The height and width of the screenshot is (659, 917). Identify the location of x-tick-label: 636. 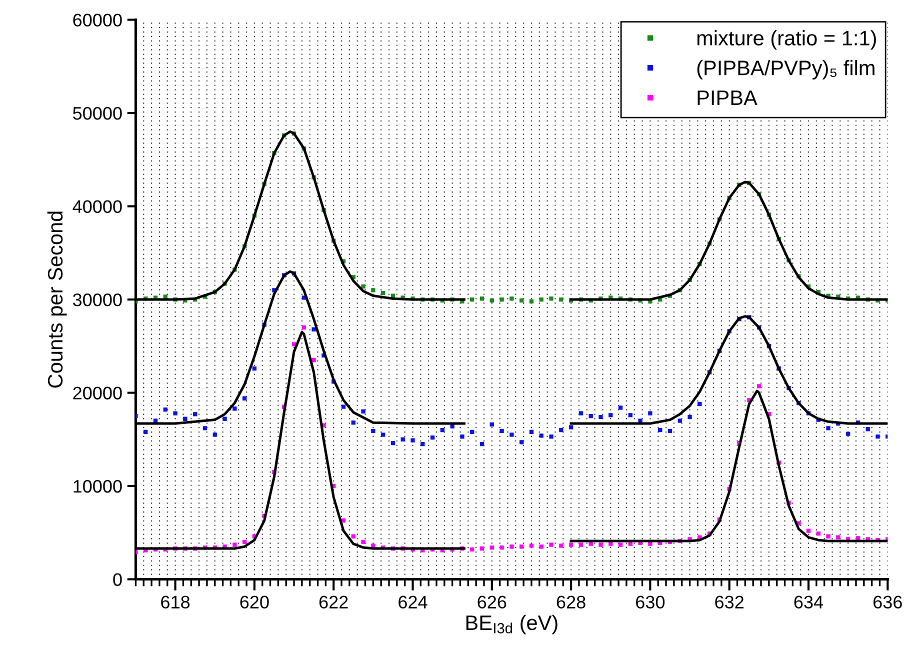
(888, 602).